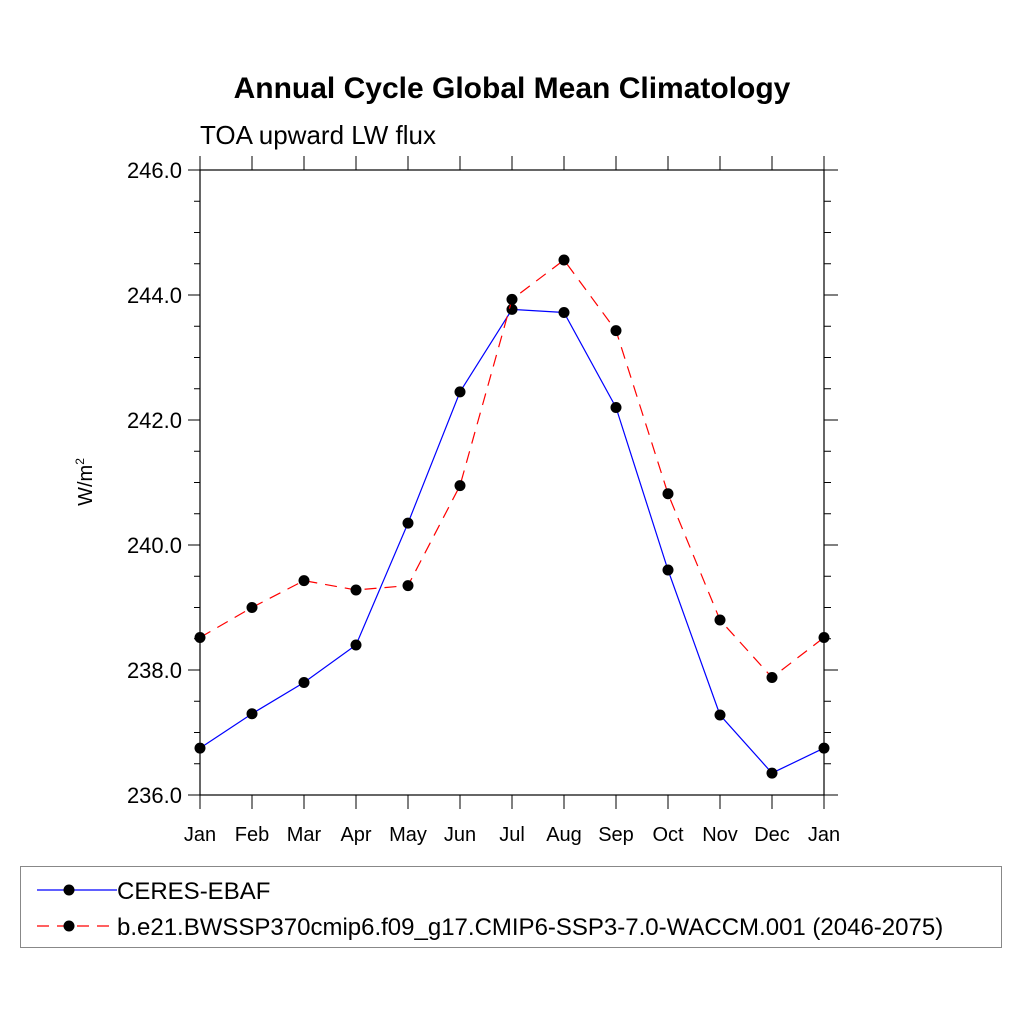 The width and height of the screenshot is (1024, 1024). What do you see at coordinates (154, 545) in the screenshot?
I see `y-tick-label: 240.0` at bounding box center [154, 545].